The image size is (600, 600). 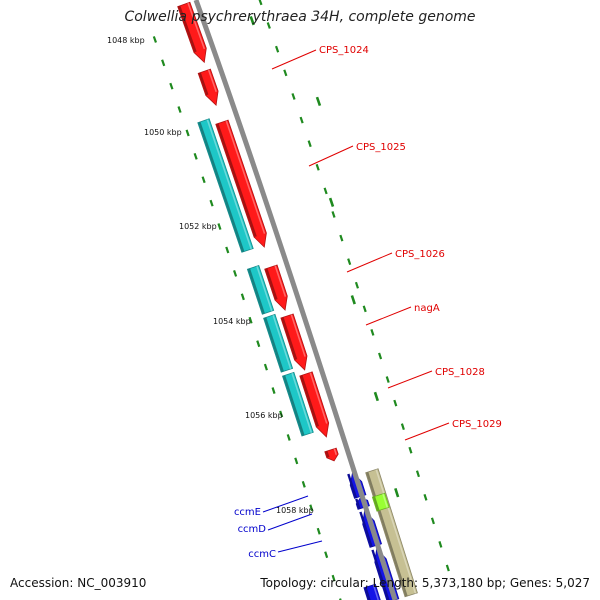 I want to click on gene-label-naga: nagA, so click(x=427, y=308).